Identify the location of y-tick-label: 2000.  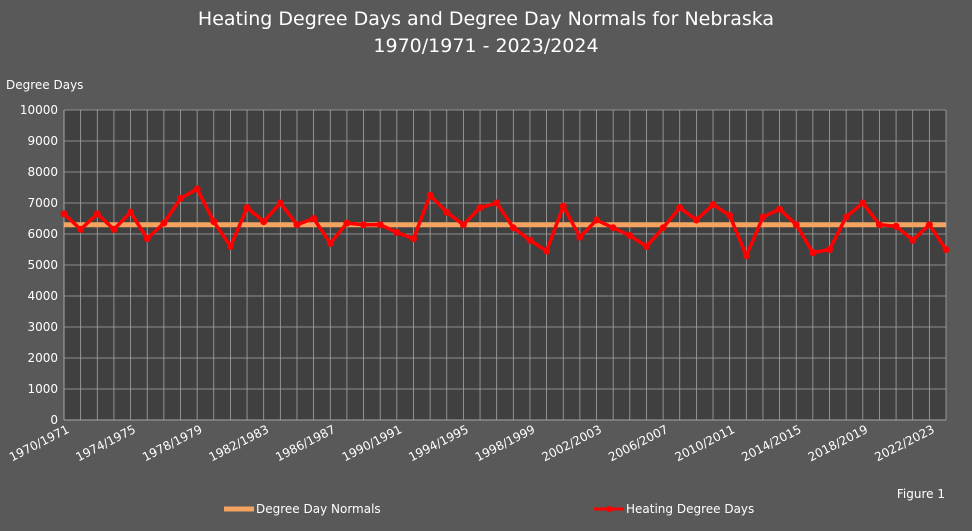
(42, 358).